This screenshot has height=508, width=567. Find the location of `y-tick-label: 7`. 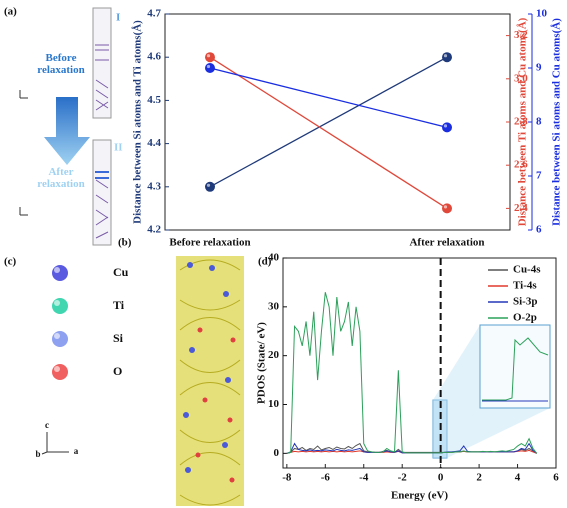

y-tick-label: 7 is located at coordinates (539, 176).